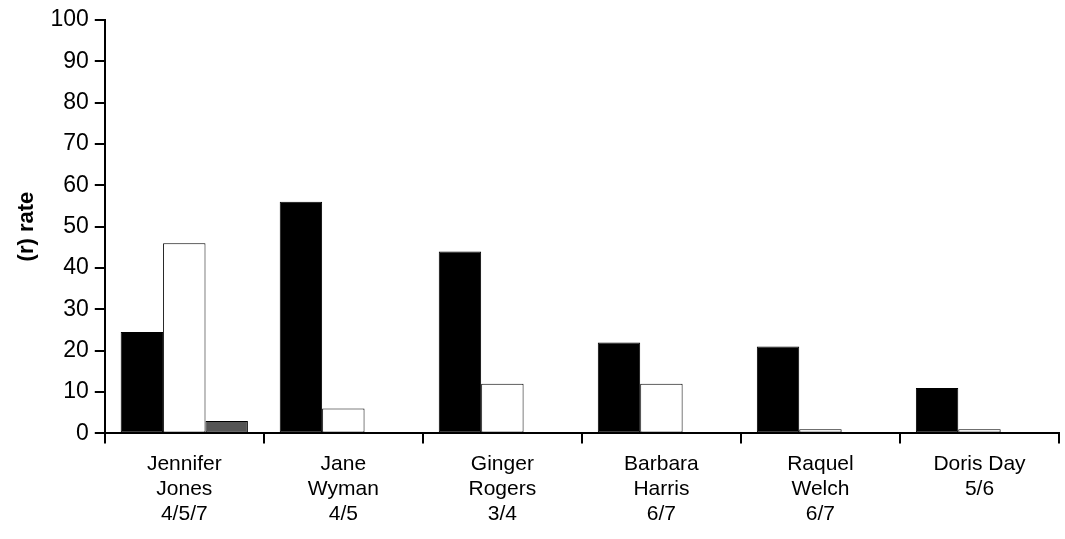 Image resolution: width=1065 pixels, height=539 pixels. Describe the element at coordinates (76, 266) in the screenshot. I see `y-tick-label: 40` at that location.